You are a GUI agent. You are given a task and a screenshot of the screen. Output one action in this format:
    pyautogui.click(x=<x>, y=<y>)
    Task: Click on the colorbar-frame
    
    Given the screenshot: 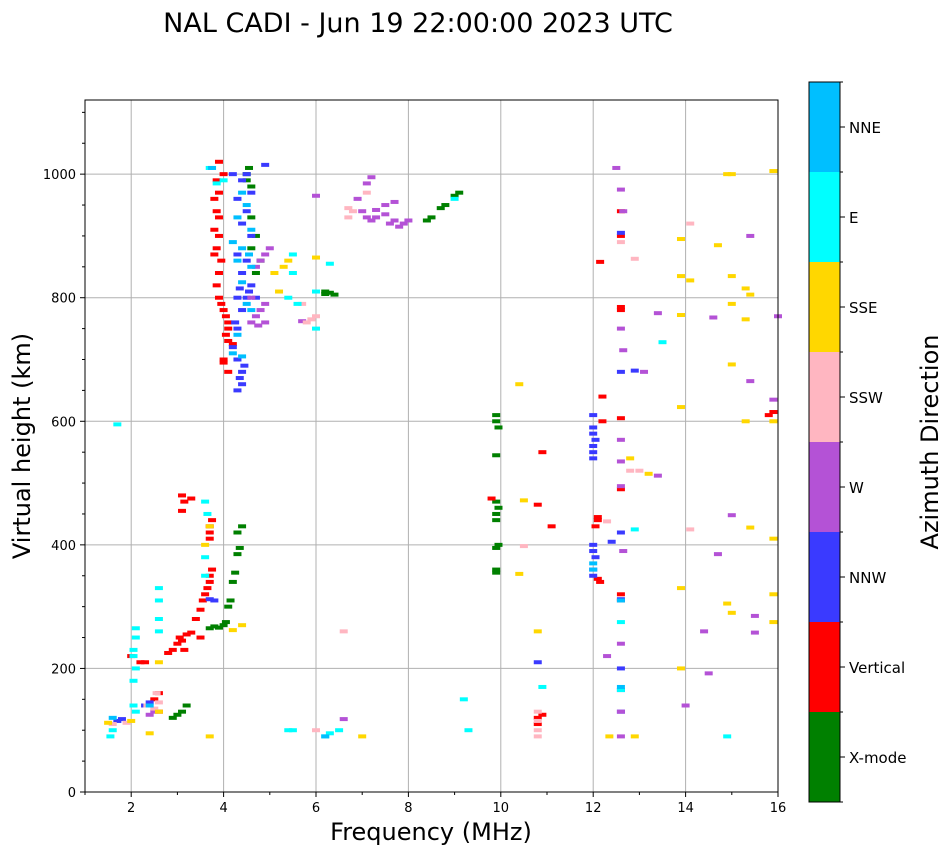 What is the action you would take?
    pyautogui.click(x=824, y=442)
    